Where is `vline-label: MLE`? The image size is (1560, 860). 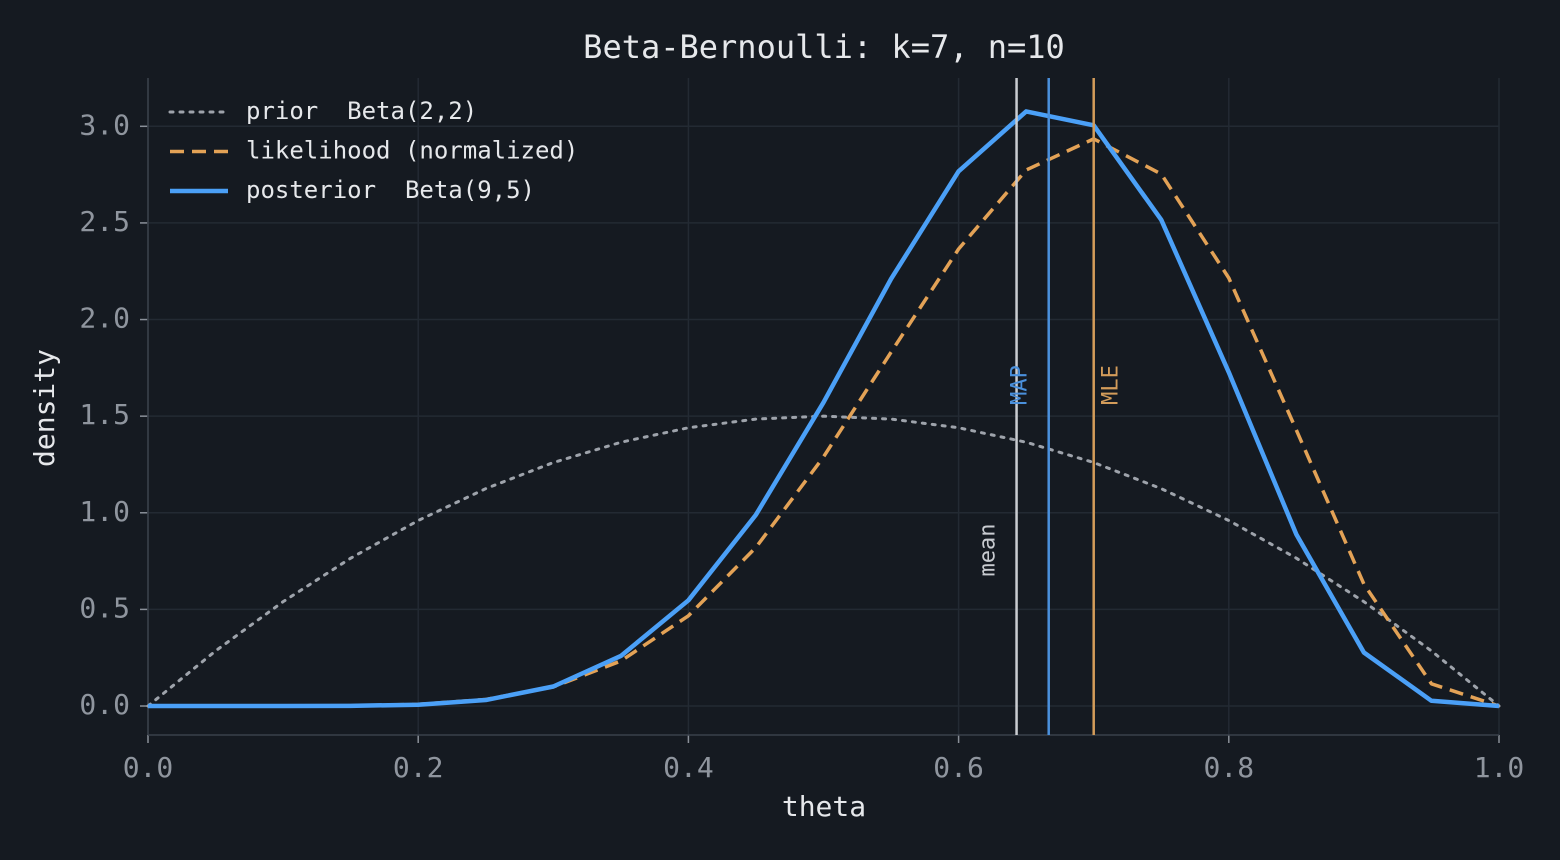 vline-label: MLE is located at coordinates (1111, 385).